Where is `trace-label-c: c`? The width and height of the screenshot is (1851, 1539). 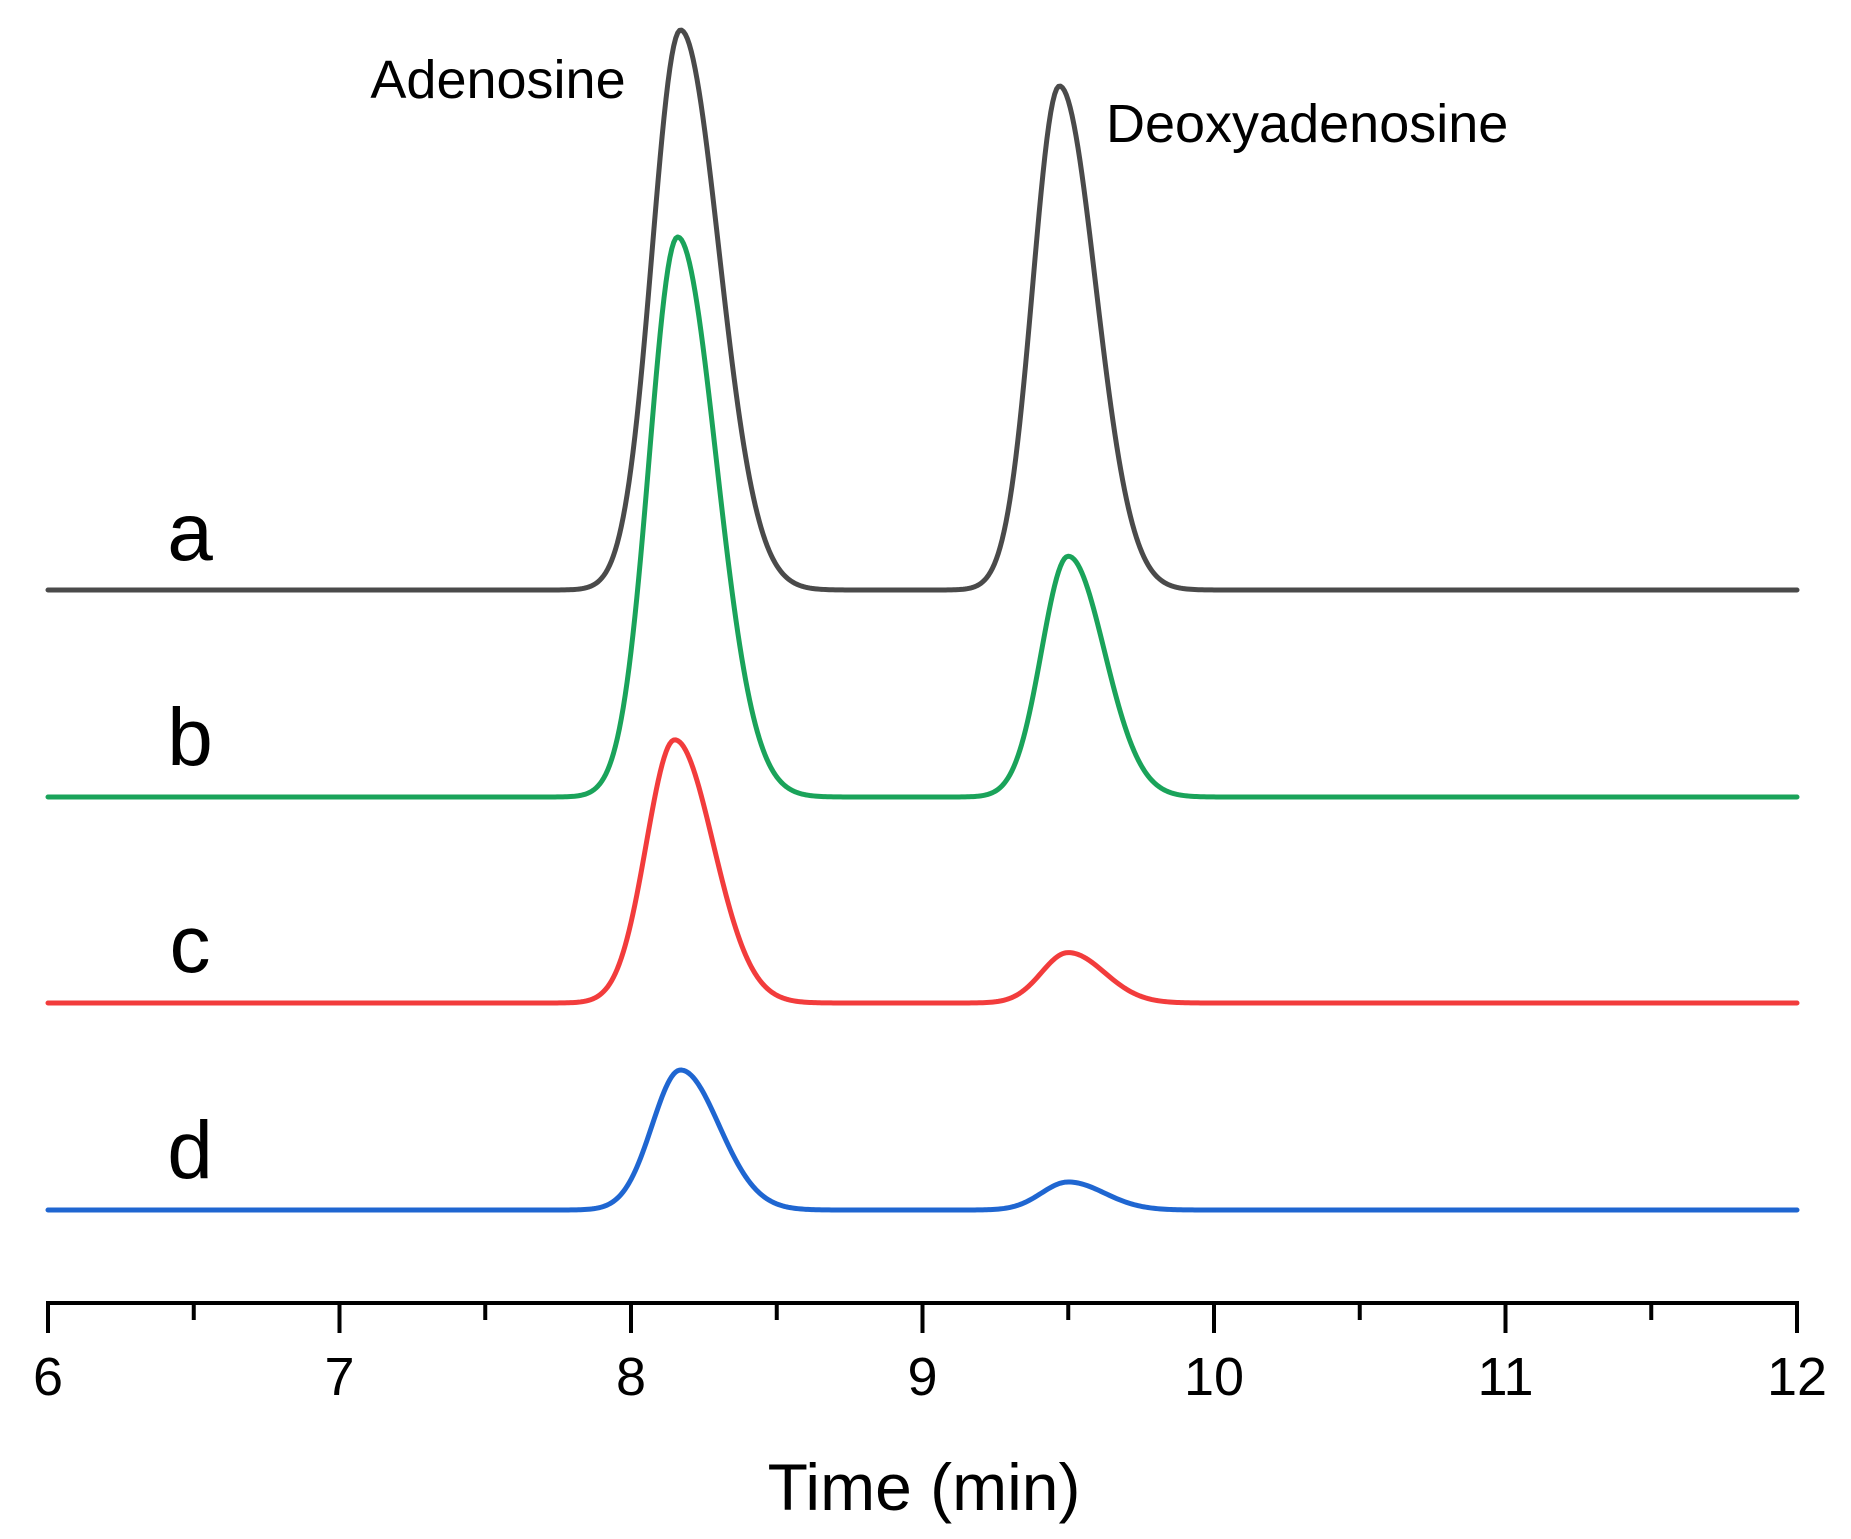 trace-label-c: c is located at coordinates (190, 944).